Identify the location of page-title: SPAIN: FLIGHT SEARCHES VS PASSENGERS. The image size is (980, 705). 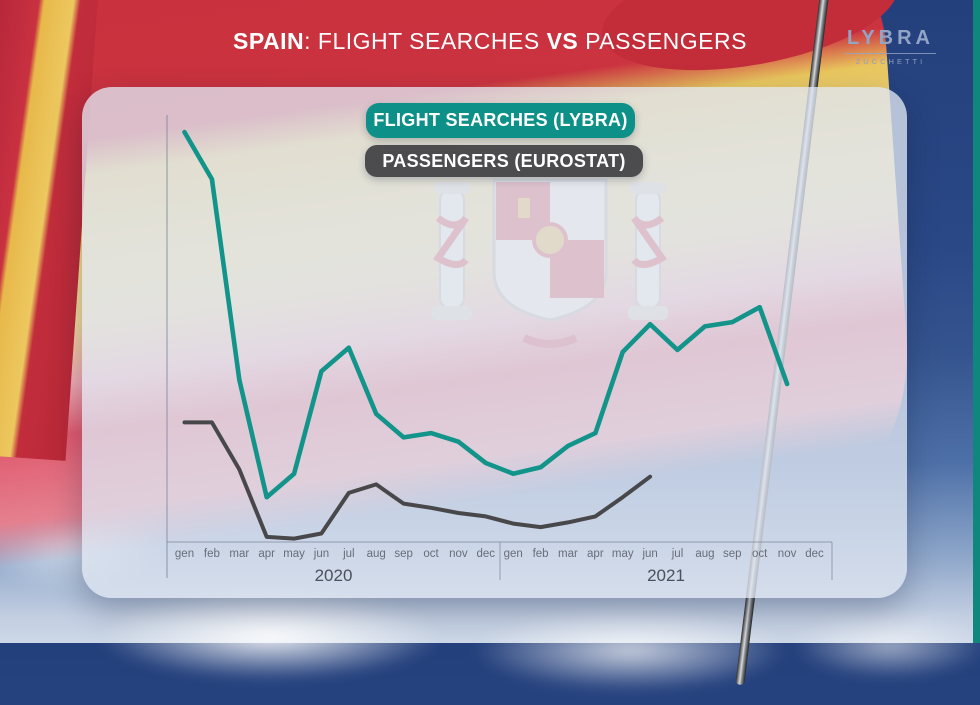
(490, 41).